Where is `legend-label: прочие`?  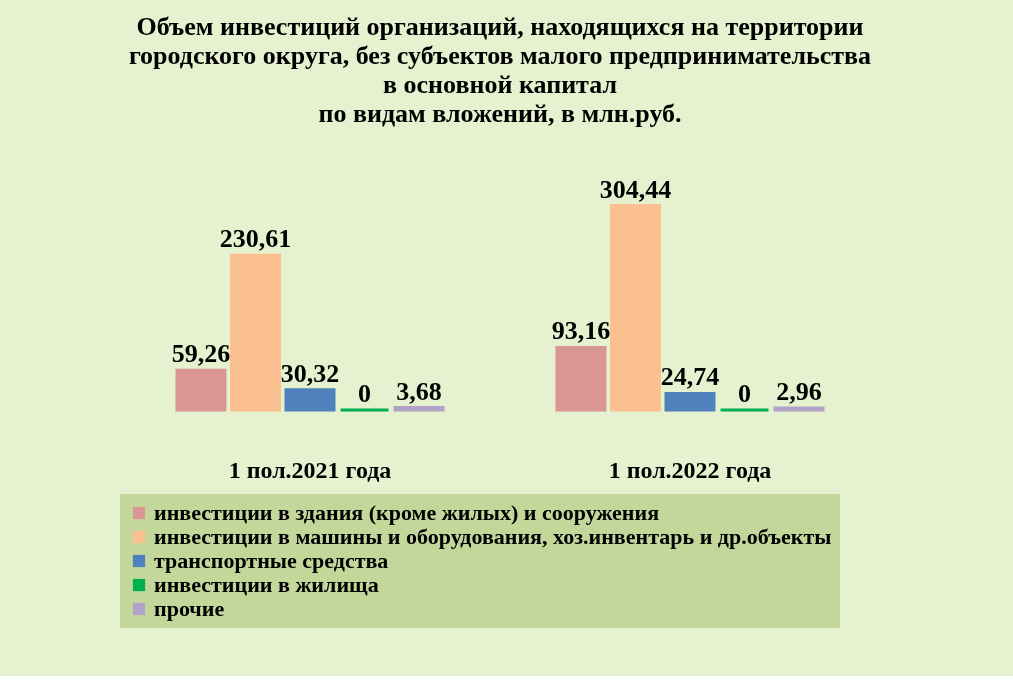 legend-label: прочие is located at coordinates (189, 608).